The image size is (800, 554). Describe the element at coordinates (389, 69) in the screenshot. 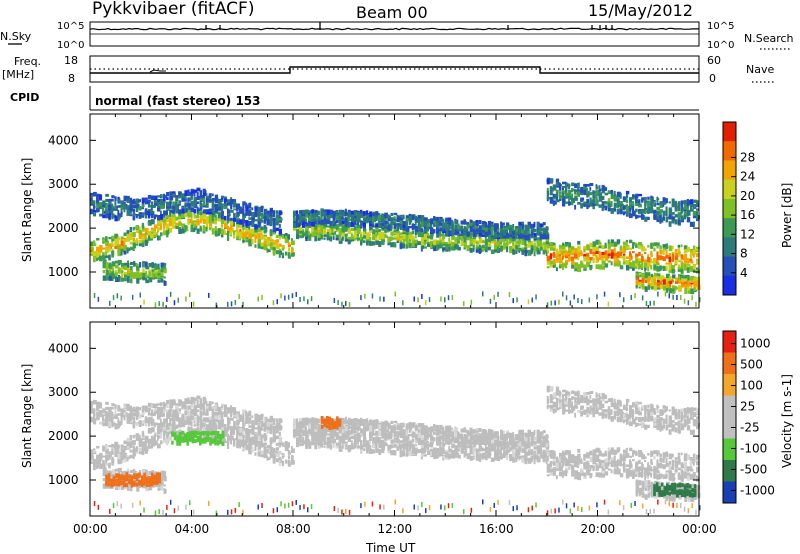

I see `freq-panel: Freq. [MHz] 18 8 60 0 Nave` at that location.